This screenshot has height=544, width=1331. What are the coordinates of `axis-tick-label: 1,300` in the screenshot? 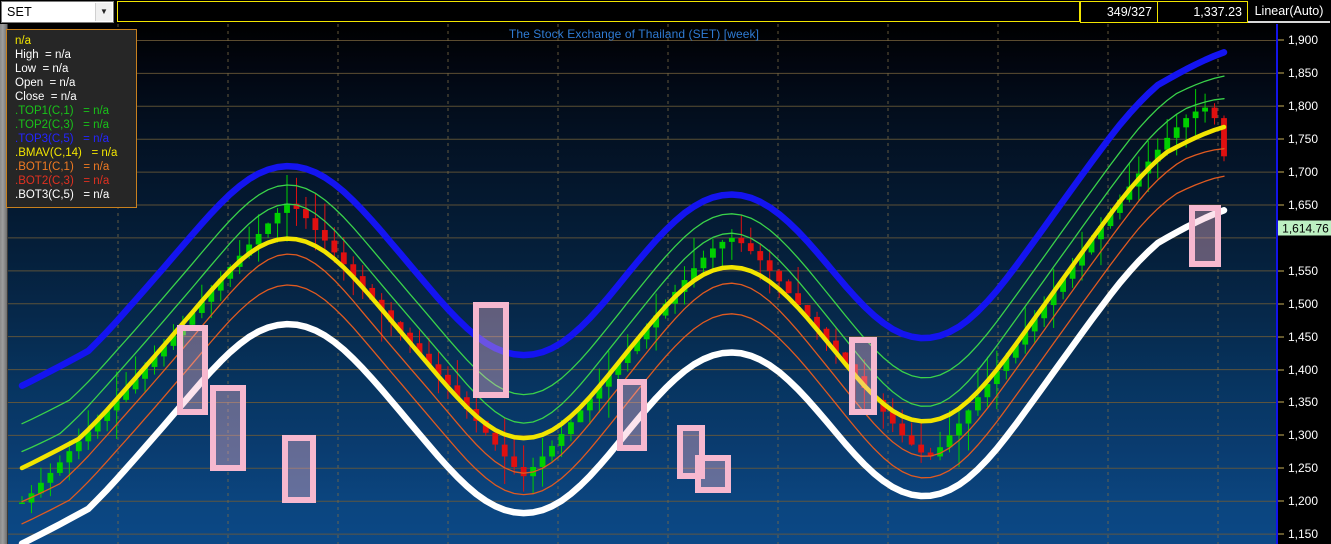 It's located at (1303, 435).